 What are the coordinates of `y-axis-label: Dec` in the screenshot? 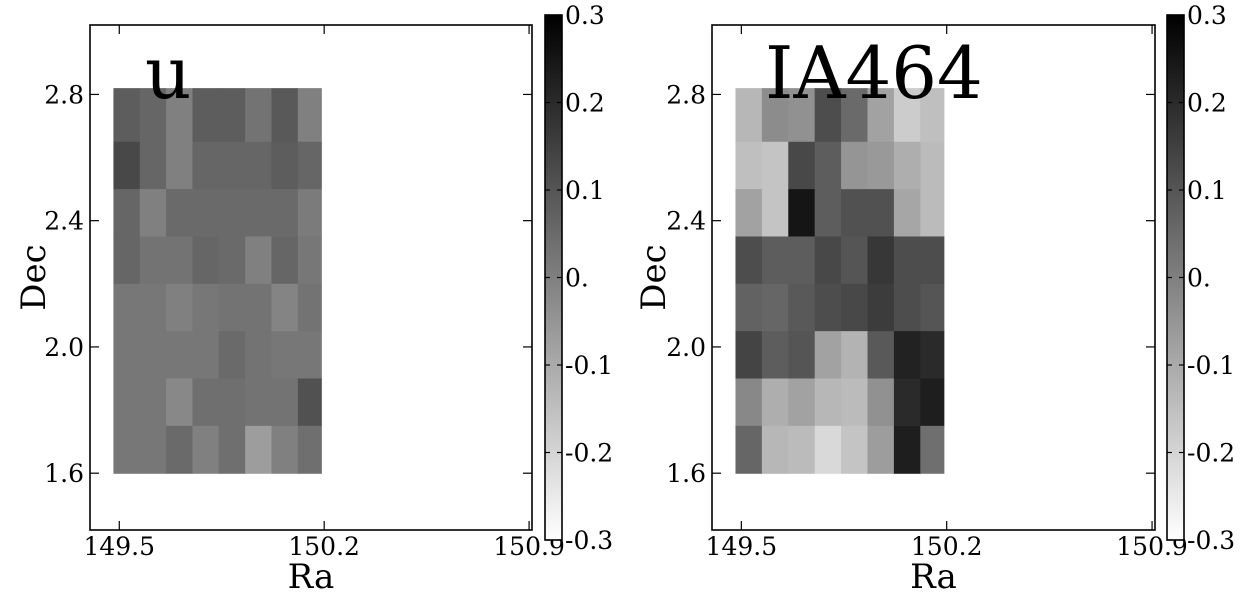 It's located at (654, 277).